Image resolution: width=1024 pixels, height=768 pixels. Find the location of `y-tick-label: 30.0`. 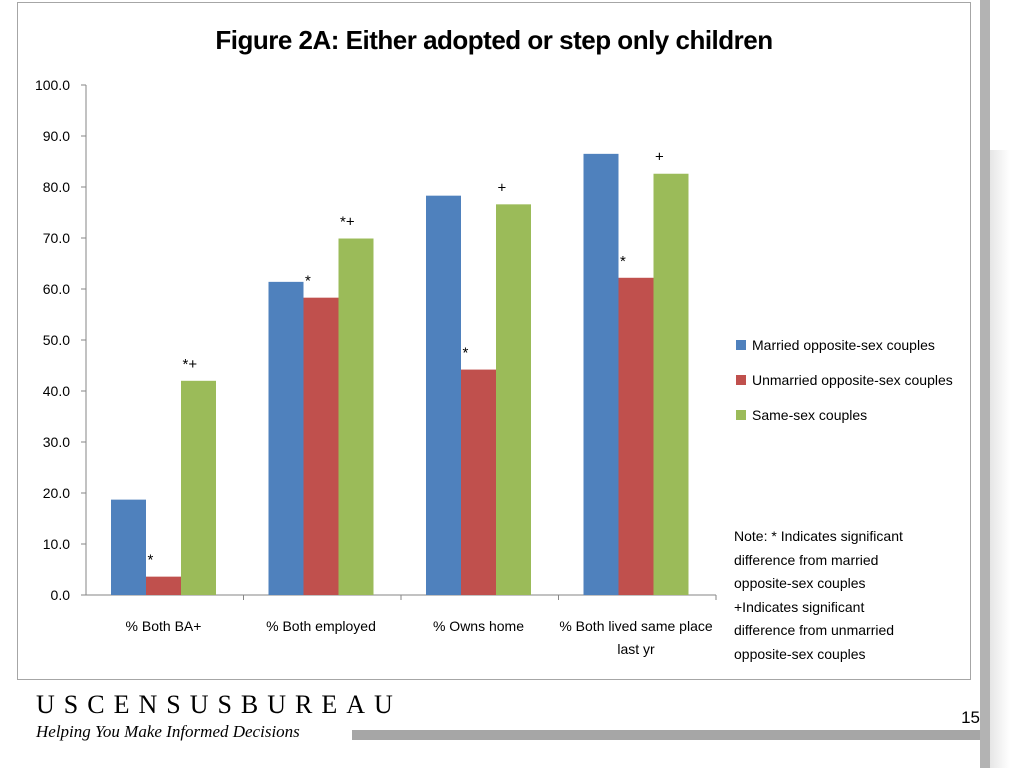

y-tick-label: 30.0 is located at coordinates (56, 442).